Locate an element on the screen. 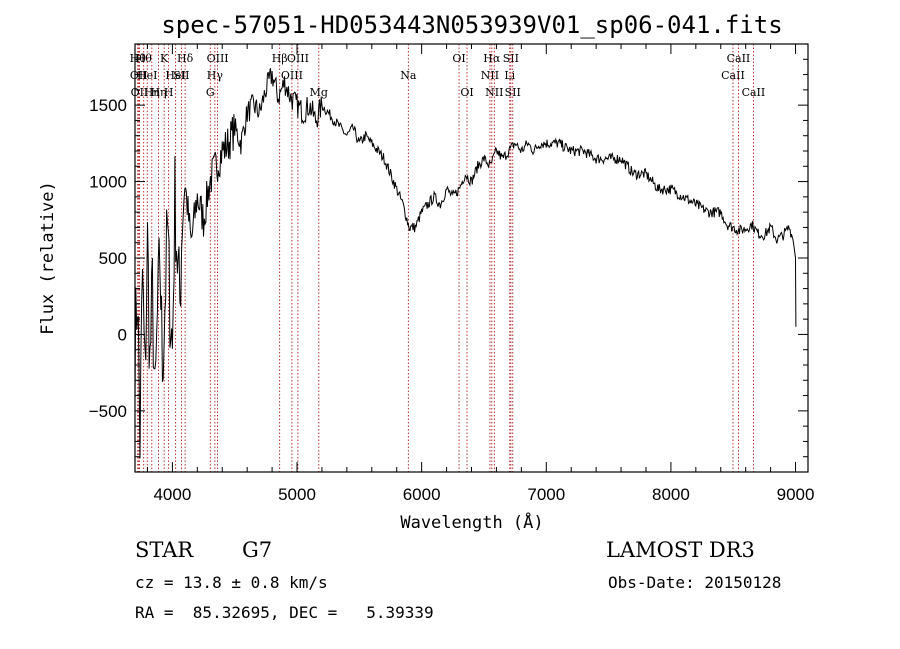 This screenshot has height=649, width=900. line-marker-label: Hα is located at coordinates (492, 58).